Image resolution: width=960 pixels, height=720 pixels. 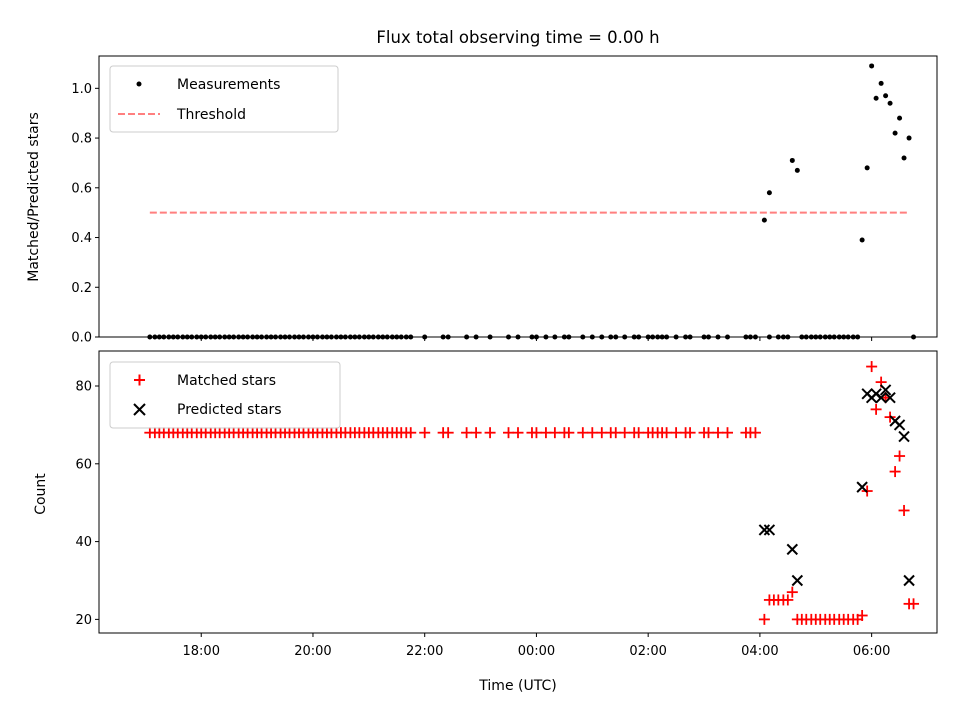 I want to click on legend-measurements-marker, so click(x=139, y=84).